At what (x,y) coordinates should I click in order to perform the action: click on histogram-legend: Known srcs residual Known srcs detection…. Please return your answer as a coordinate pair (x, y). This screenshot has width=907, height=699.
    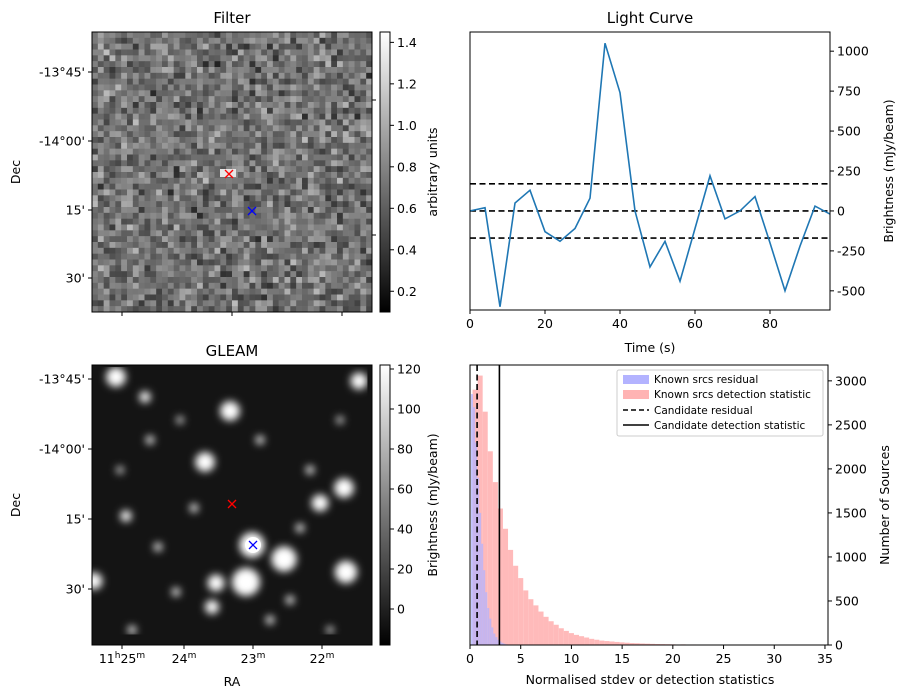
    Looking at the image, I should click on (720, 403).